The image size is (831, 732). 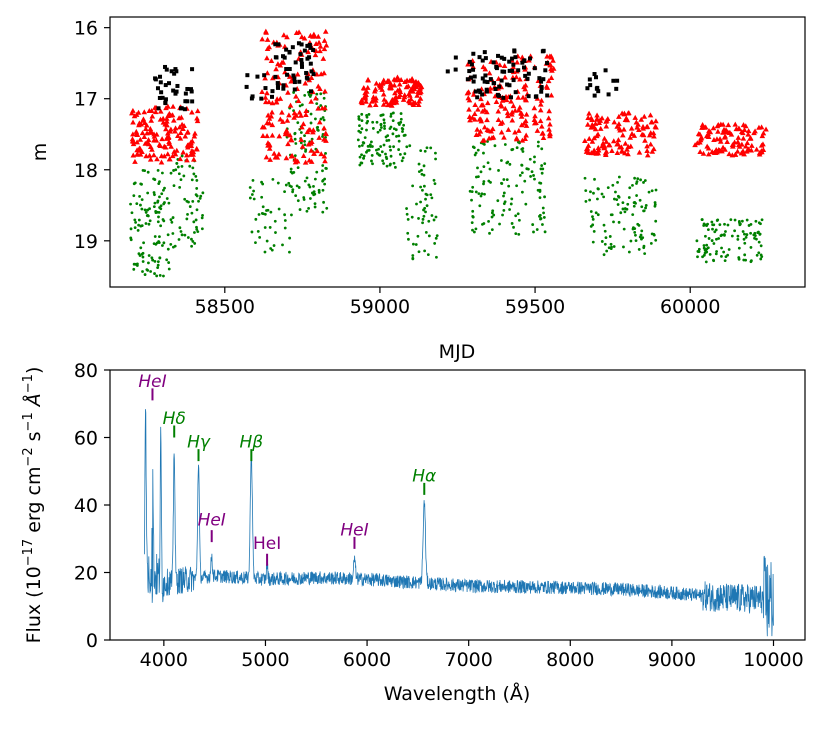 What do you see at coordinates (33, 505) in the screenshot?
I see `spectrum-y-label: Flux (10−17 erg cm−2 s−1 Å−1)` at bounding box center [33, 505].